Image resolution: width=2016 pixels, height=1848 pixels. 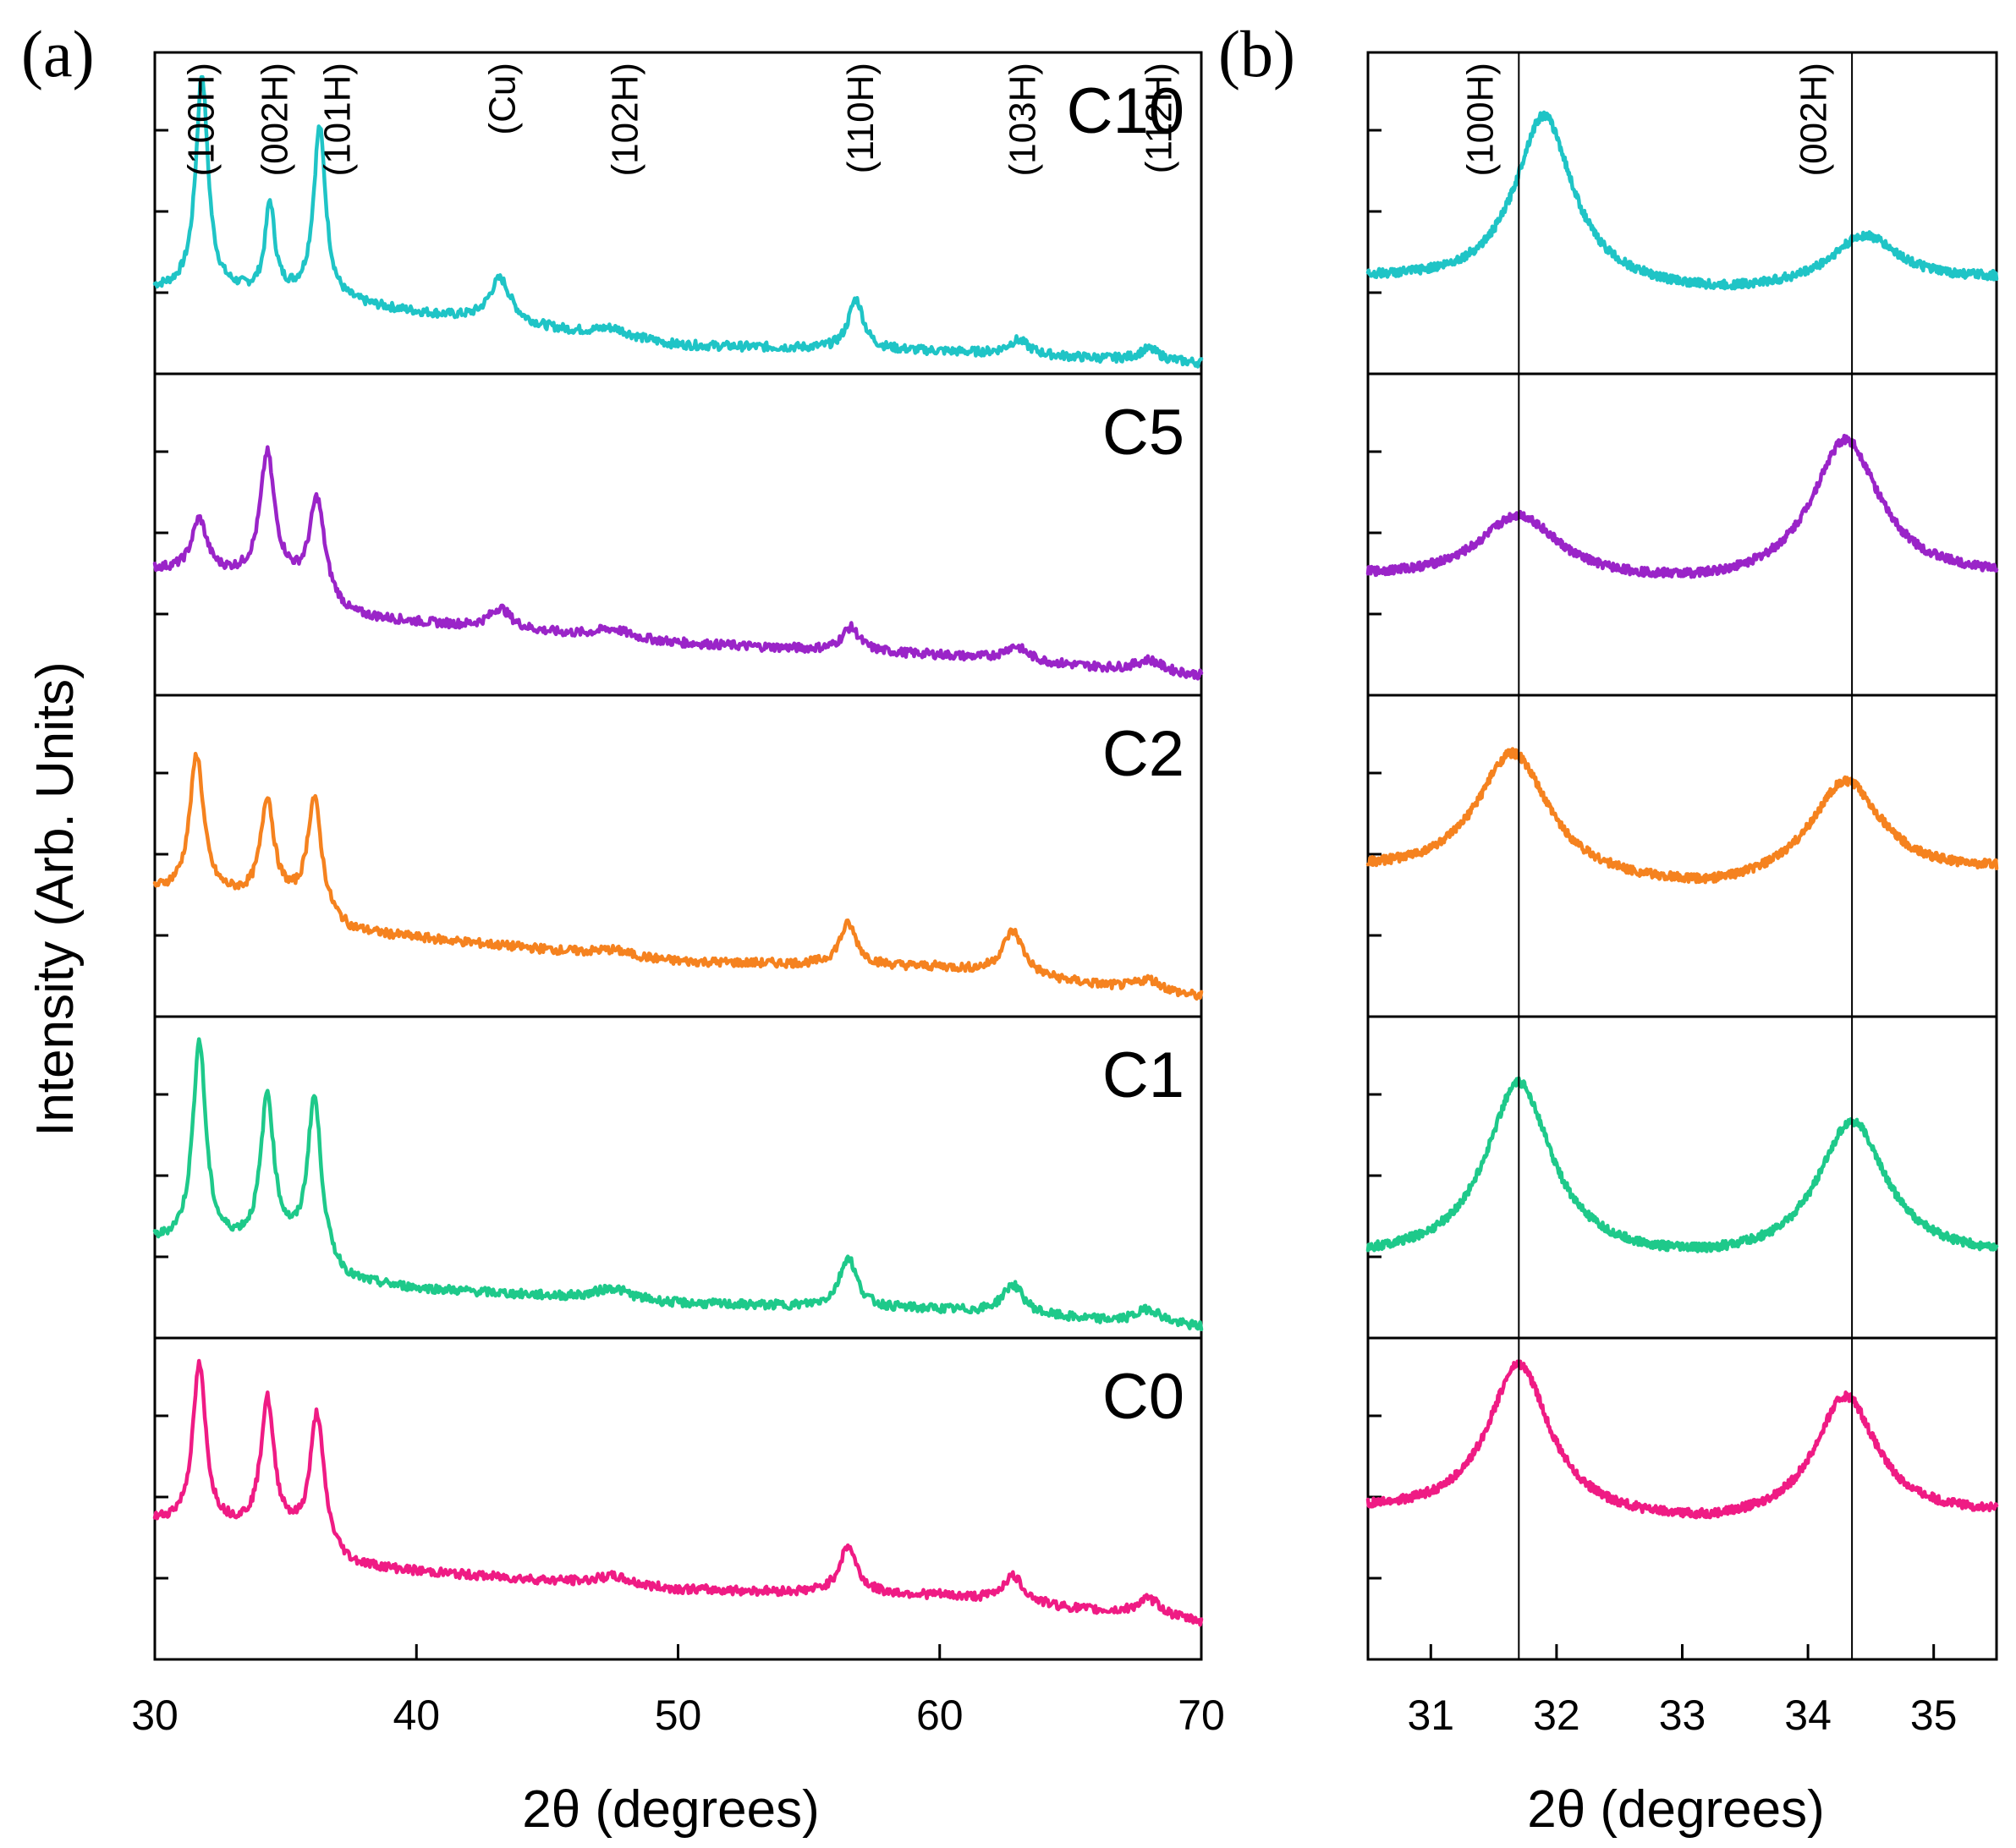 What do you see at coordinates (1143, 1397) in the screenshot?
I see `sample-label-C0: C0` at bounding box center [1143, 1397].